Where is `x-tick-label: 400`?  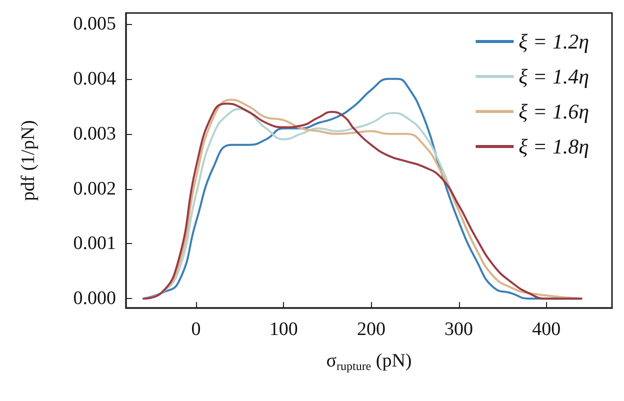 x-tick-label: 400 is located at coordinates (546, 329).